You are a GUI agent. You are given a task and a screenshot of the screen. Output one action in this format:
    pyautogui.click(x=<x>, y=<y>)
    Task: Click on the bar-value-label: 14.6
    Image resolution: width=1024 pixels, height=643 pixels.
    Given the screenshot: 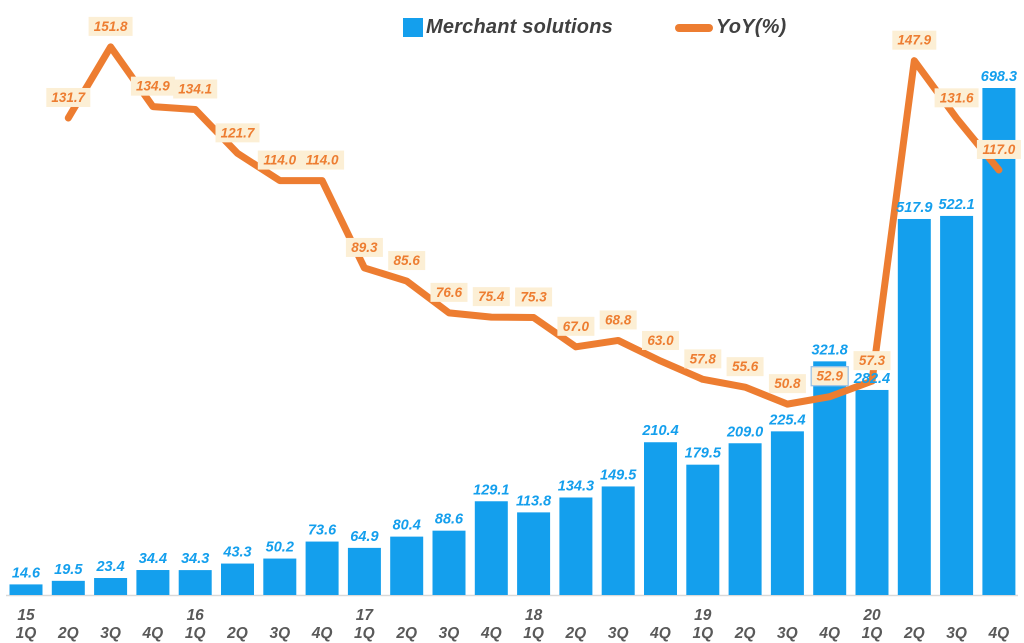 What is the action you would take?
    pyautogui.click(x=26, y=573)
    